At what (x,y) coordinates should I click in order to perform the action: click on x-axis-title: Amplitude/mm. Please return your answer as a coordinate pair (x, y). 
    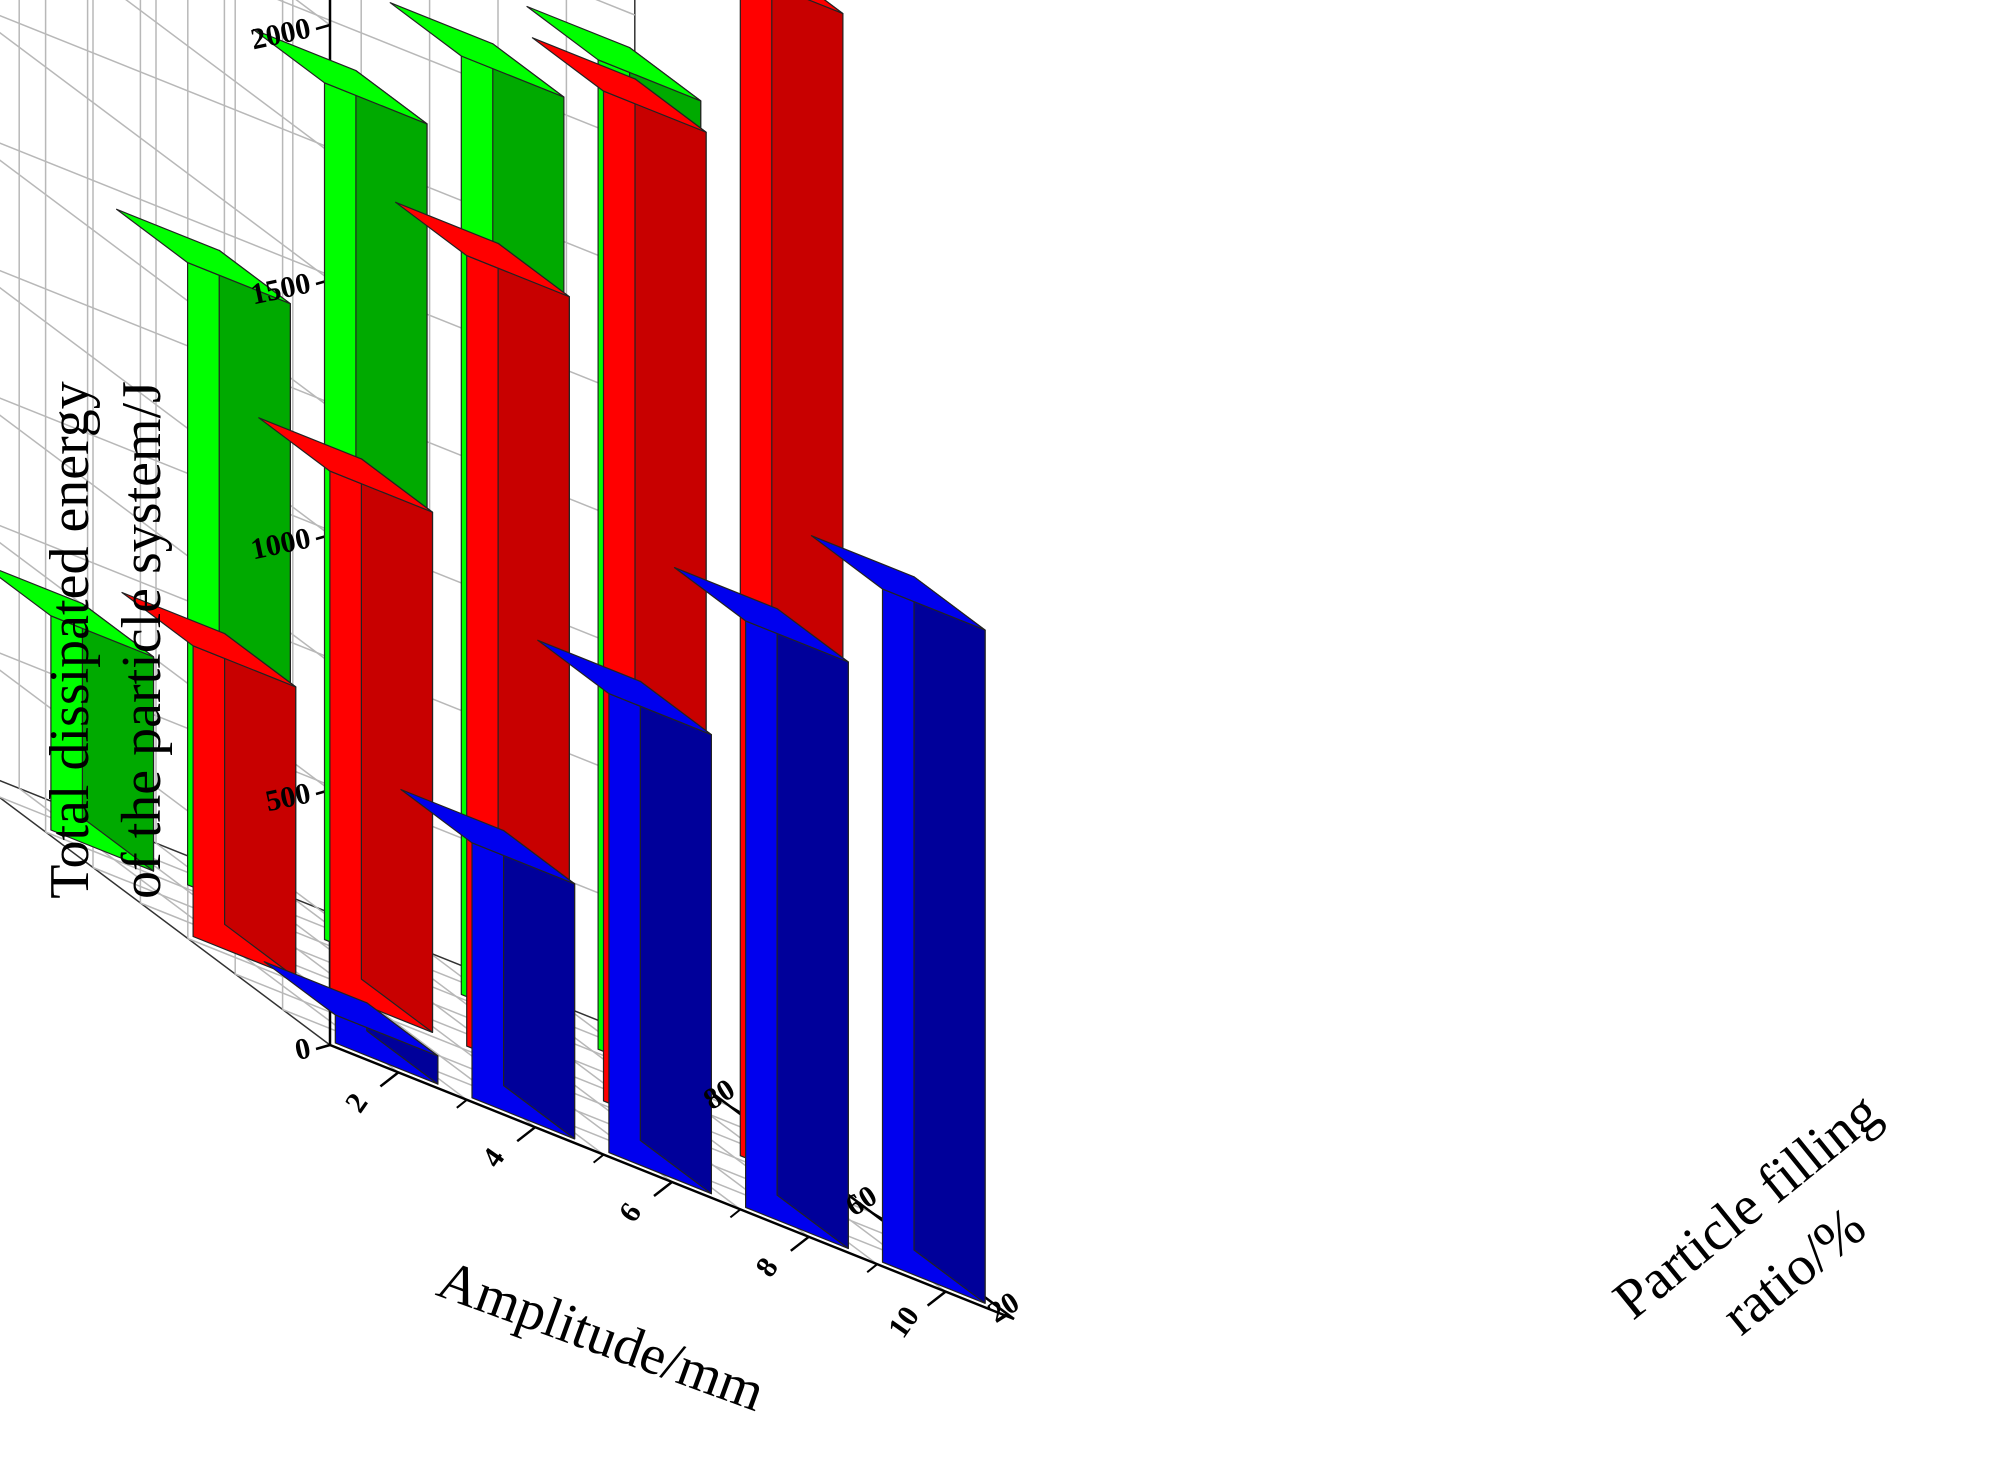
    Looking at the image, I should click on (601, 1335).